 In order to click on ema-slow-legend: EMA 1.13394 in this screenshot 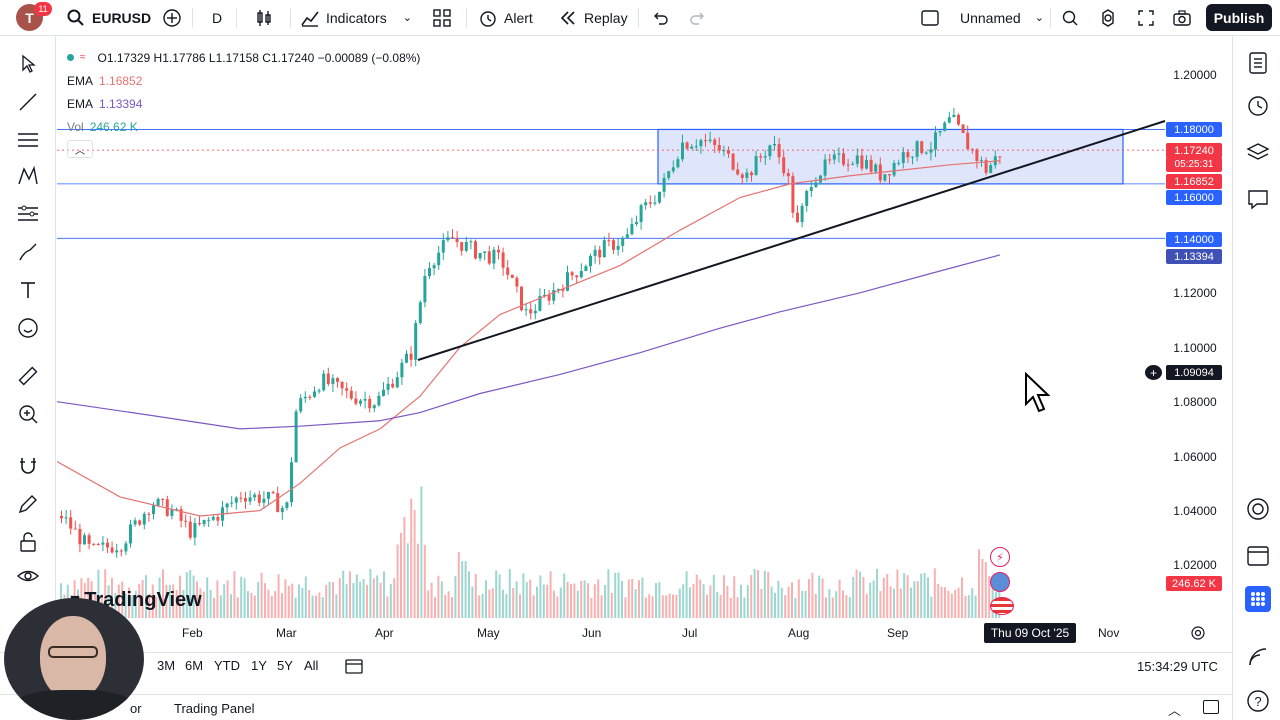, I will do `click(243, 103)`.